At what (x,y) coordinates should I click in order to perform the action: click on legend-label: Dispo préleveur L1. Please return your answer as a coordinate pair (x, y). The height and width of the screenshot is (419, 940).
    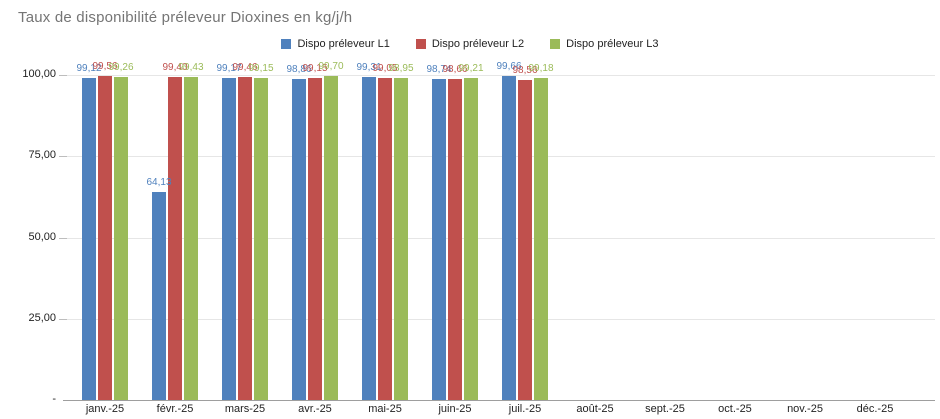
    Looking at the image, I should click on (343, 44).